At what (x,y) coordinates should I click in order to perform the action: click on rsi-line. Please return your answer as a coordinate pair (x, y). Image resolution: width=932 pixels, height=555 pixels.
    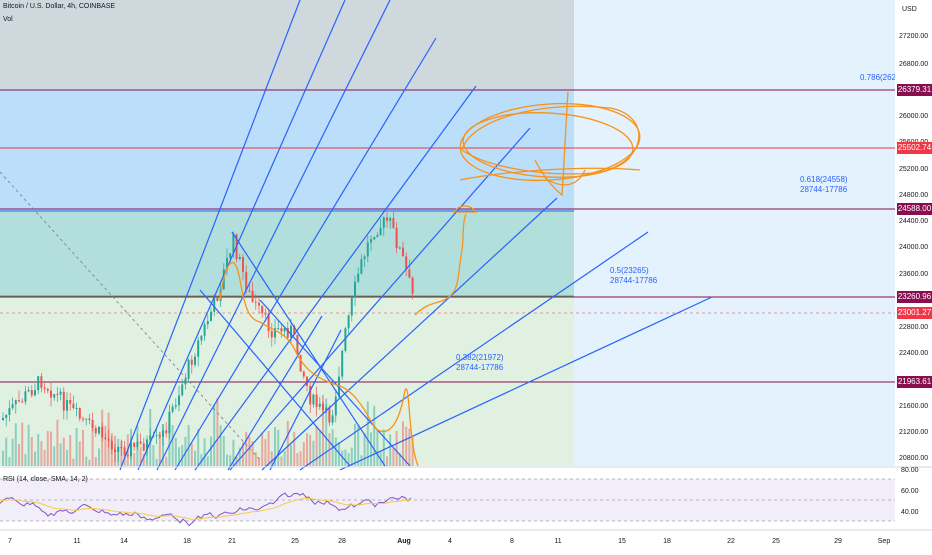
    Looking at the image, I should click on (206, 509).